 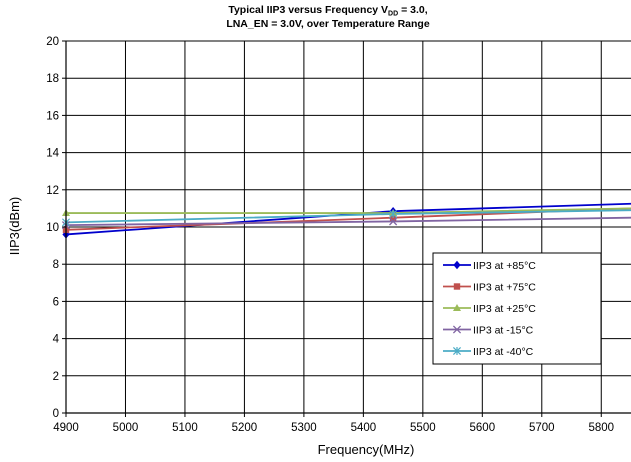 I want to click on y-tick-label: 2, so click(x=56, y=377).